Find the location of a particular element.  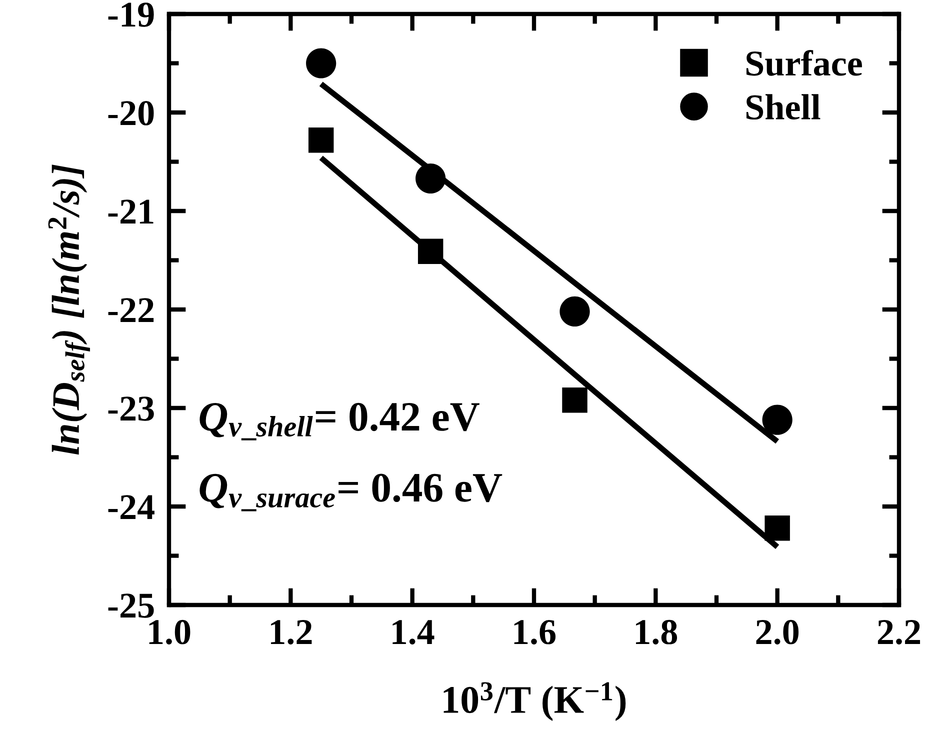

x-tick-label: 1.0 is located at coordinates (169, 632).